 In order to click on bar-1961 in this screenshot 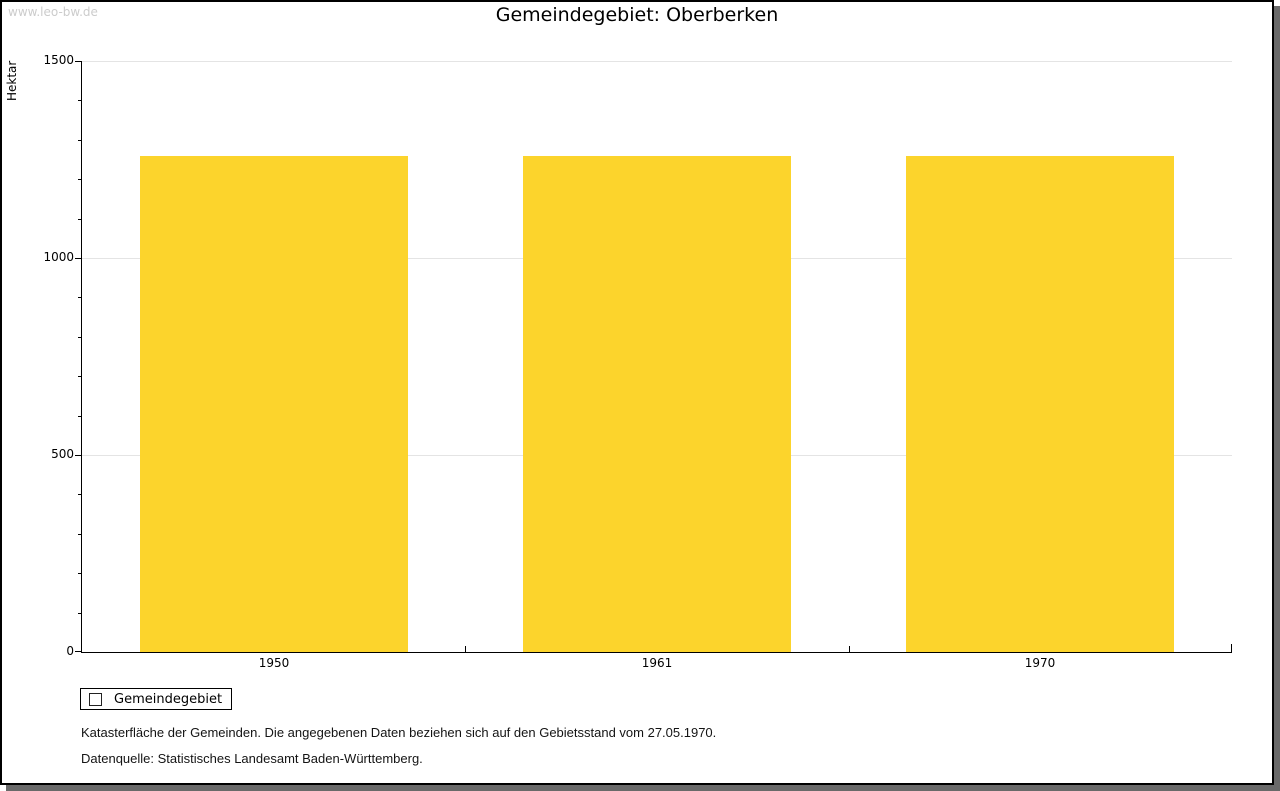, I will do `click(657, 404)`.